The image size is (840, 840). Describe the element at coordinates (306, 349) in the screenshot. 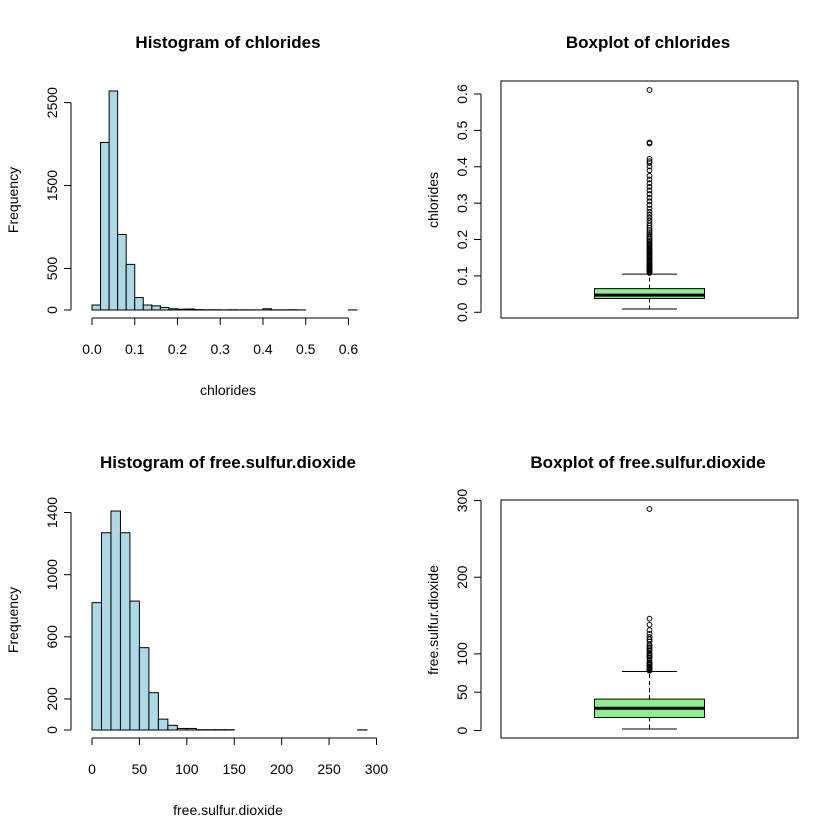

I see `x-tick-label: 0.5` at that location.